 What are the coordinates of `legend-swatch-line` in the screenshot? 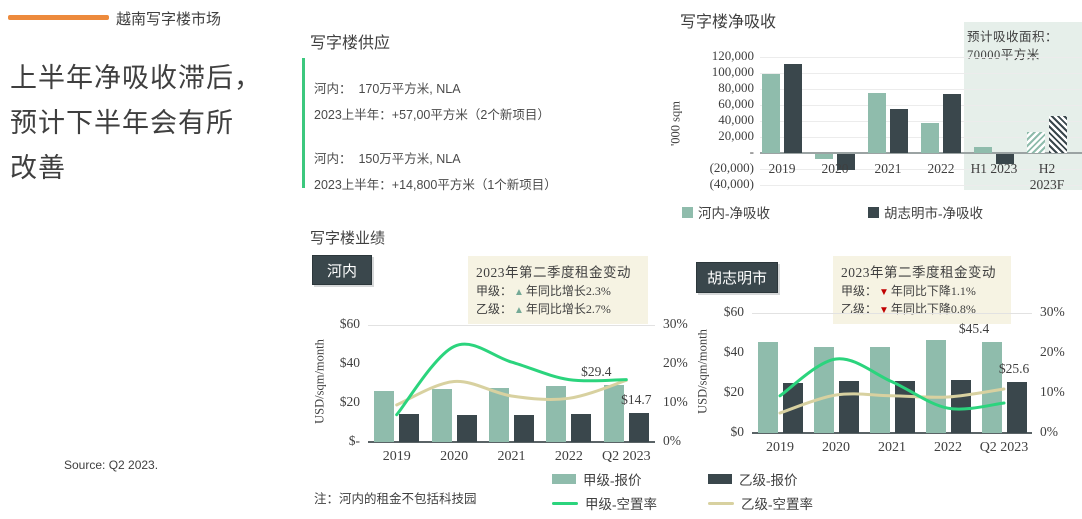 It's located at (721, 503).